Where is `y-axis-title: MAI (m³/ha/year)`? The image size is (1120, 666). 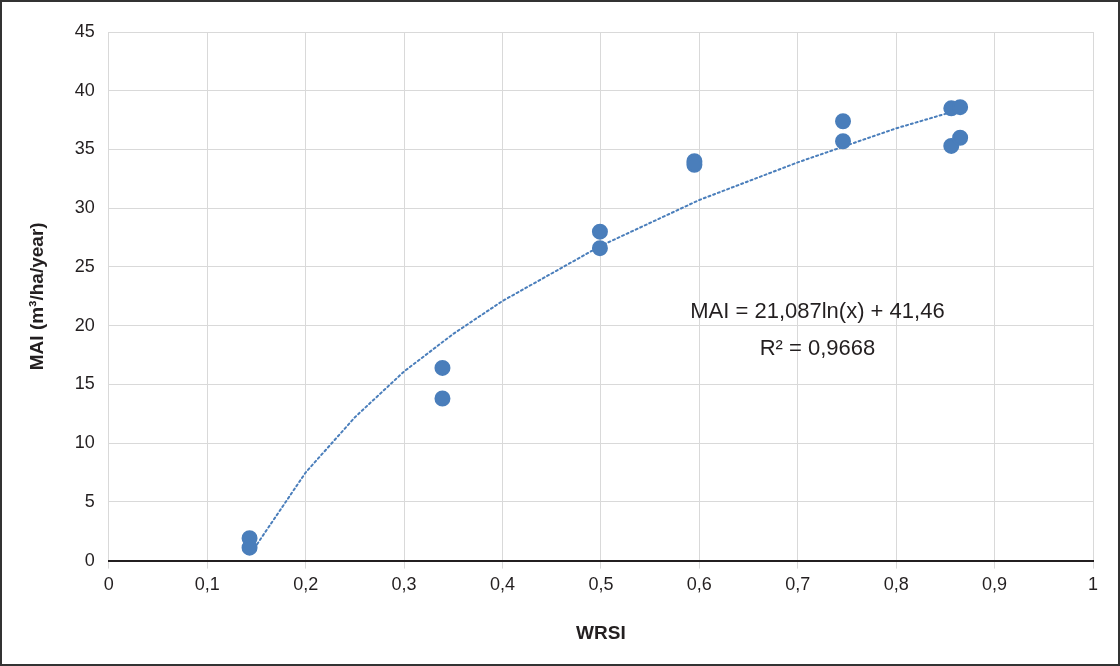
y-axis-title: MAI (m³/ha/year) is located at coordinates (36, 296).